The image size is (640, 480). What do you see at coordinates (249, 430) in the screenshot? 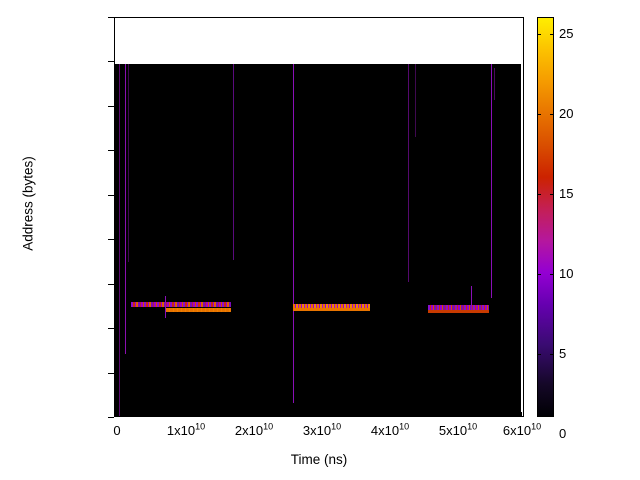
I see `x-tick-mantissa: 2x10` at bounding box center [249, 430].